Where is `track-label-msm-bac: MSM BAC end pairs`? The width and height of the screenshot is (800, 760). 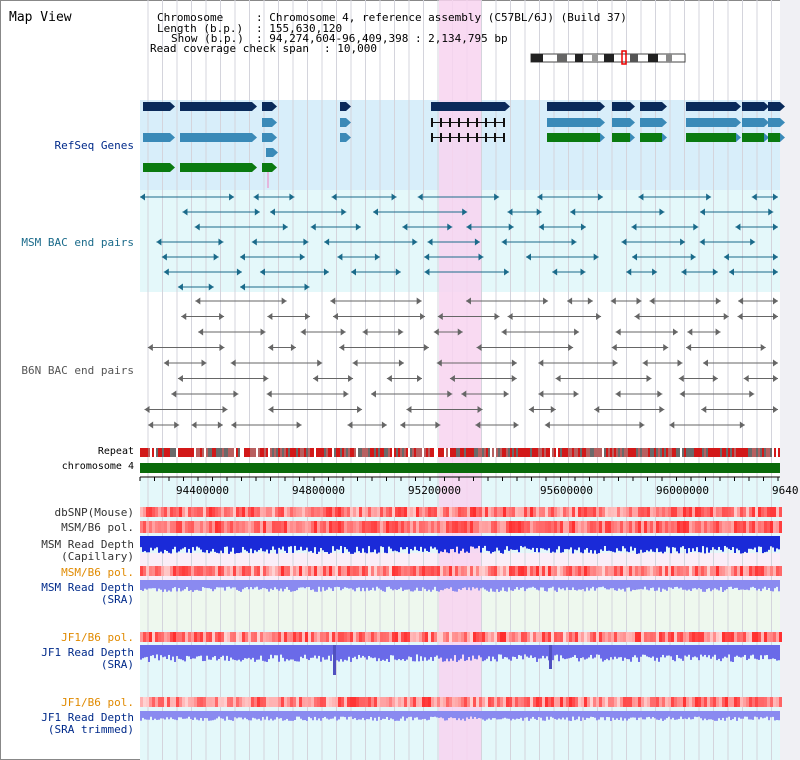 track-label-msm-bac: MSM BAC end pairs is located at coordinates (77, 242).